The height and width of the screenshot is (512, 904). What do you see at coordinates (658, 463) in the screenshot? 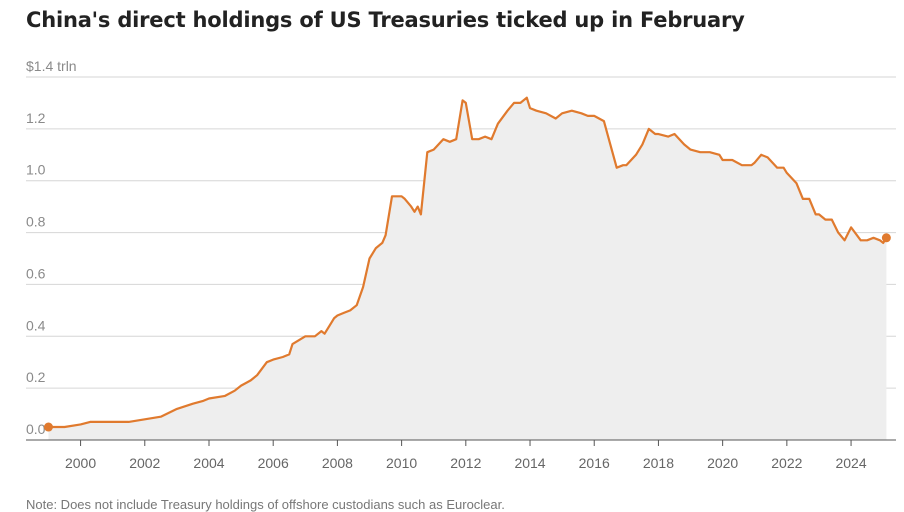
I see `x-tick-label: 2018` at bounding box center [658, 463].